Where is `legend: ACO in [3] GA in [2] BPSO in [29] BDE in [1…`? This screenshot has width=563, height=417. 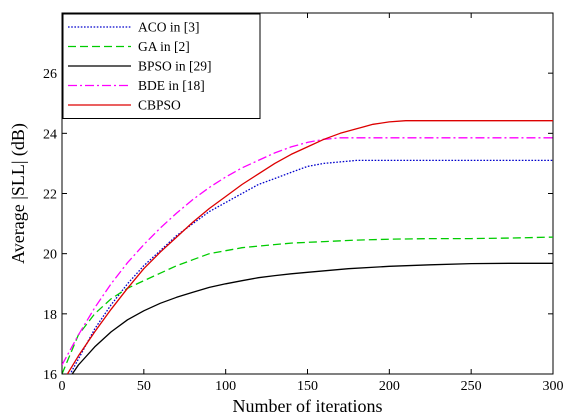 legend: ACO in [3] GA in [2] BPSO in [29] BDE in [1… is located at coordinates (161, 66).